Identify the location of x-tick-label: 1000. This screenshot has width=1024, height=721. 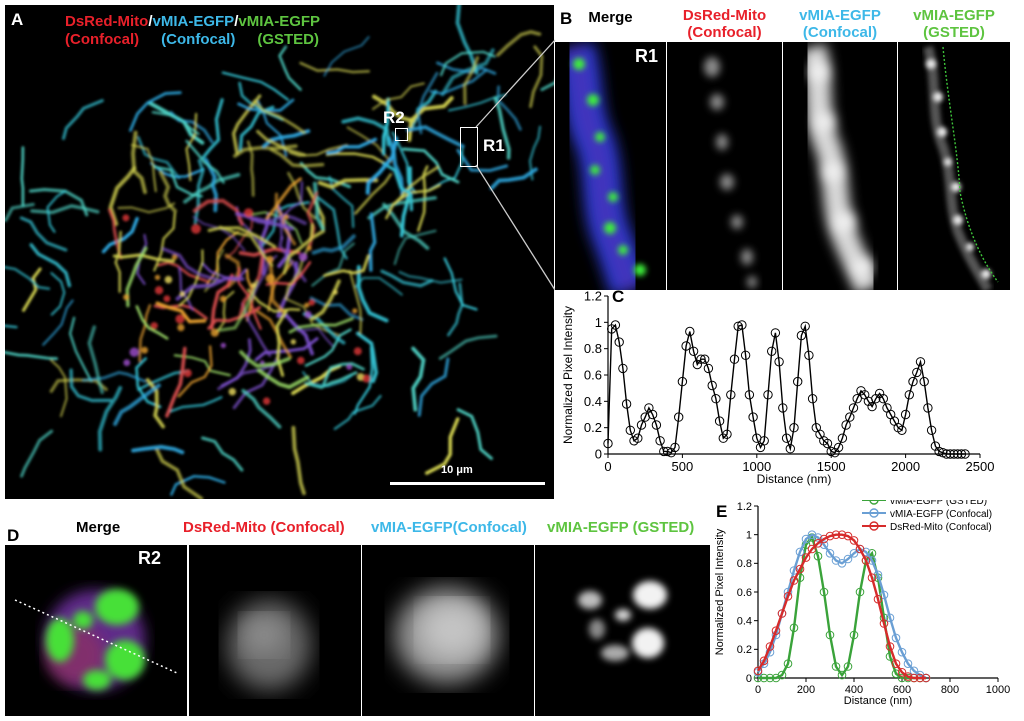
(756, 466).